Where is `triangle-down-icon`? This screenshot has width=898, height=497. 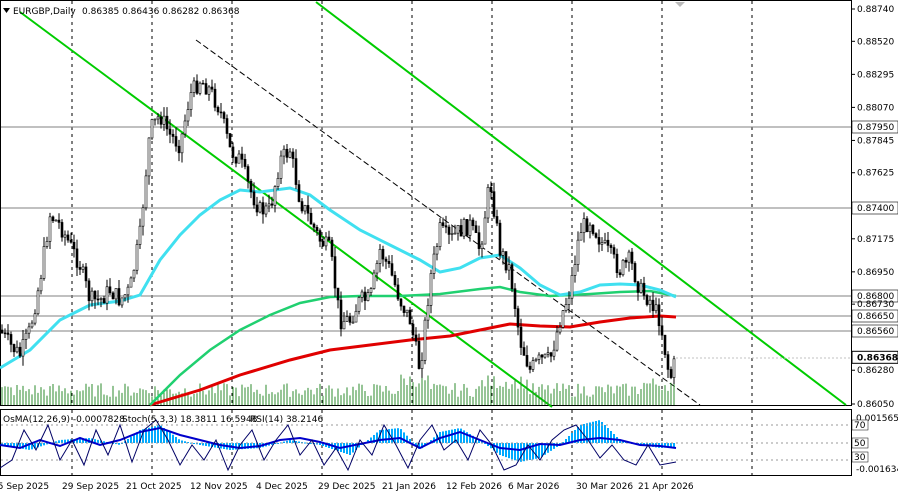 triangle-down-icon is located at coordinates (6, 10).